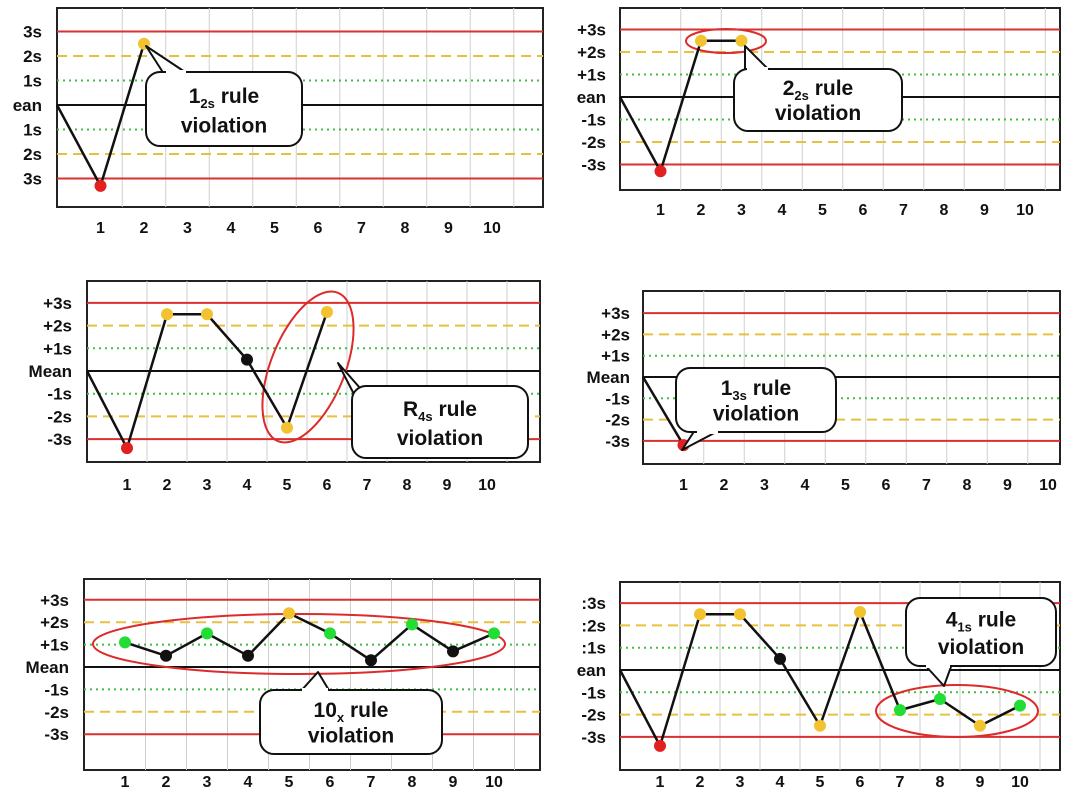 This screenshot has height=791, width=1068. Describe the element at coordinates (341, 717) in the screenshot. I see `rule-subscript: x` at that location.